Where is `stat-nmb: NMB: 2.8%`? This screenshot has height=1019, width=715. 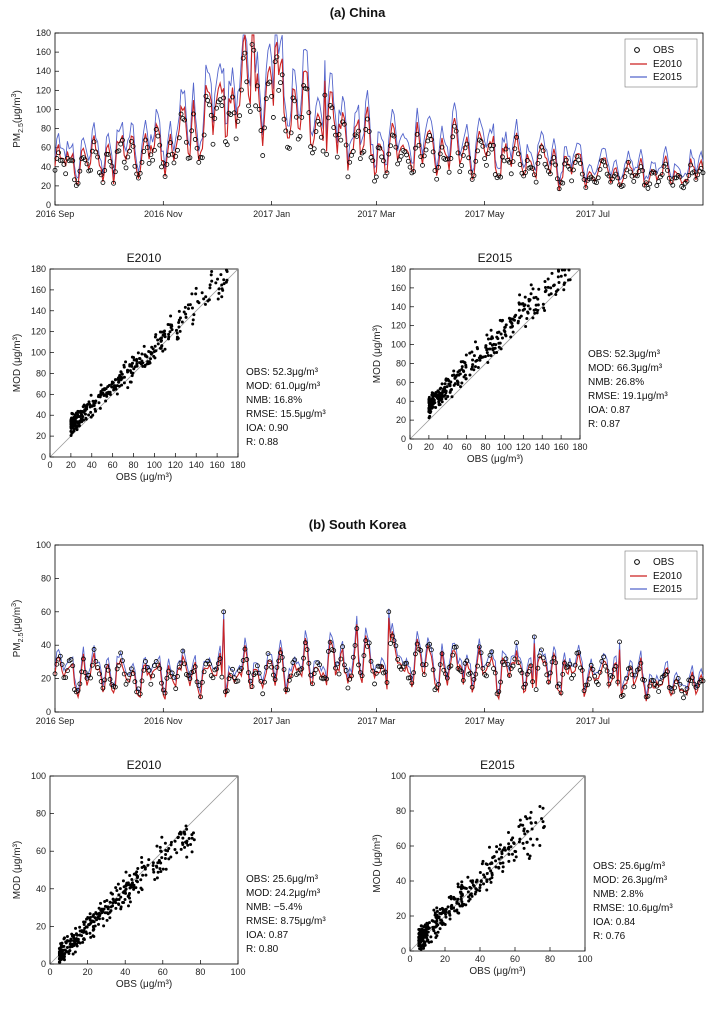 stat-nmb: NMB: 2.8% is located at coordinates (618, 894).